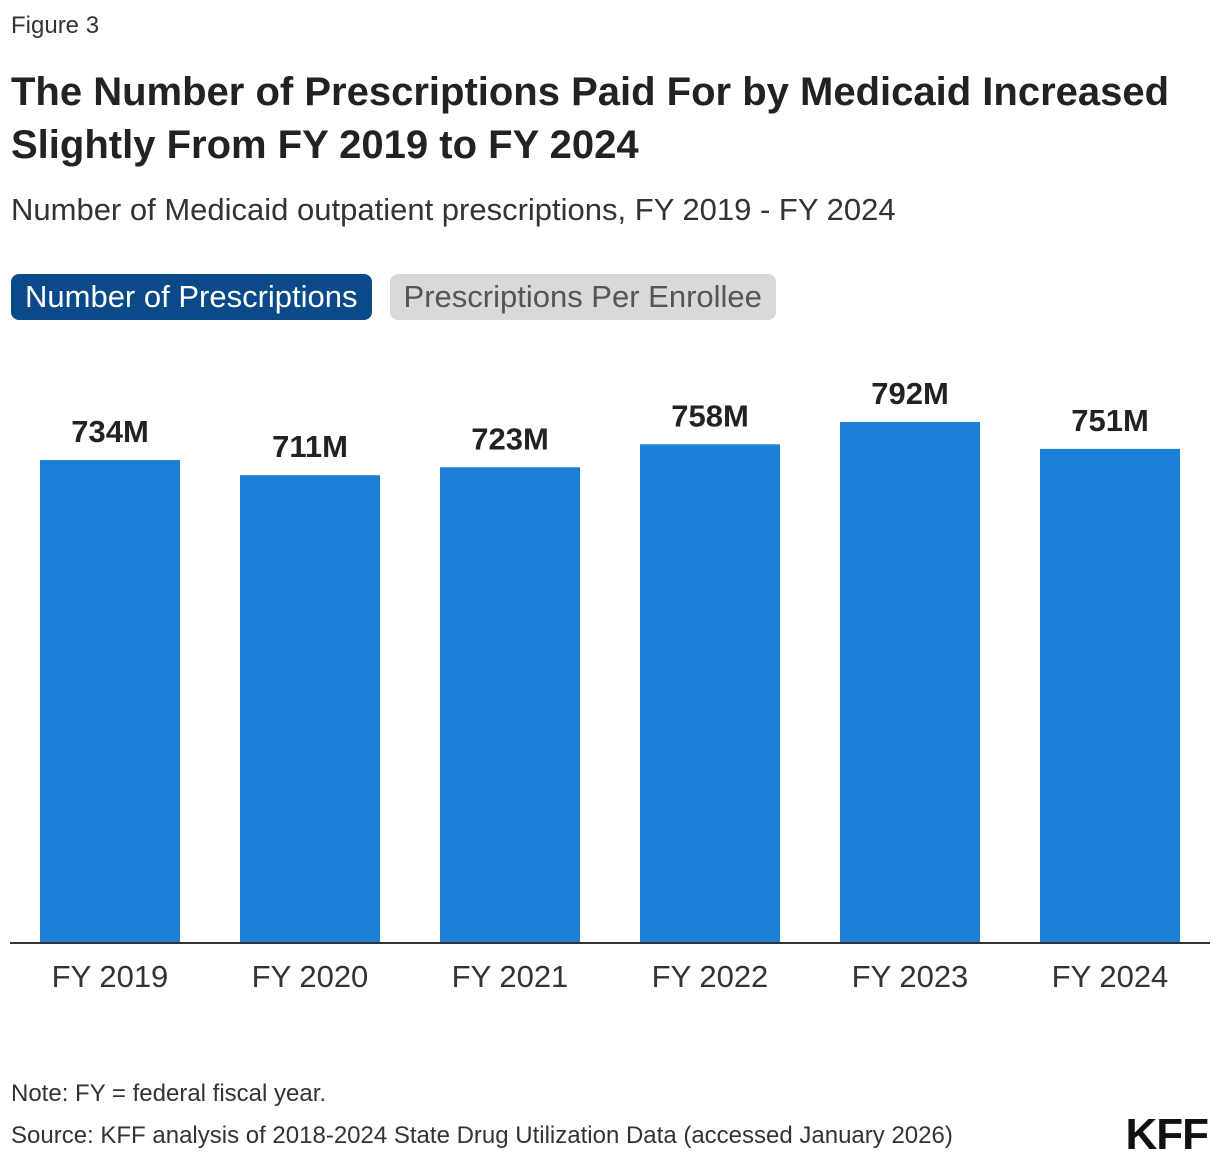 The image size is (1220, 1166). Describe the element at coordinates (610, 420) in the screenshot. I see `value-labels-group: 734M 711M 723M 758M 792M 751M` at that location.